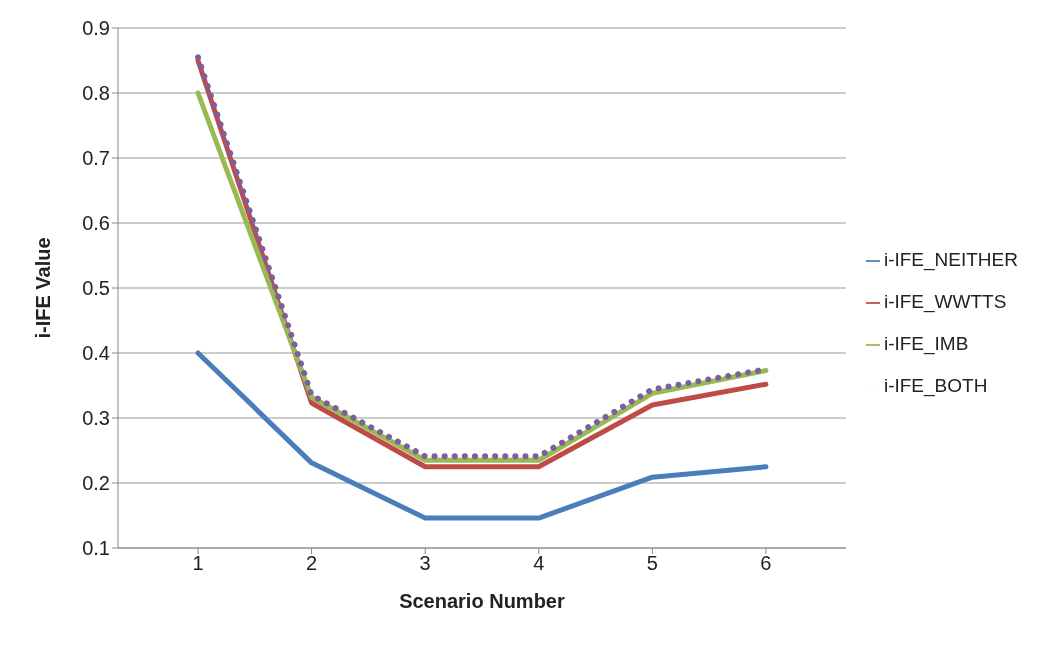 The width and height of the screenshot is (1055, 645). Describe the element at coordinates (945, 301) in the screenshot. I see `legend-label: i-IFE_WWTTS` at that location.